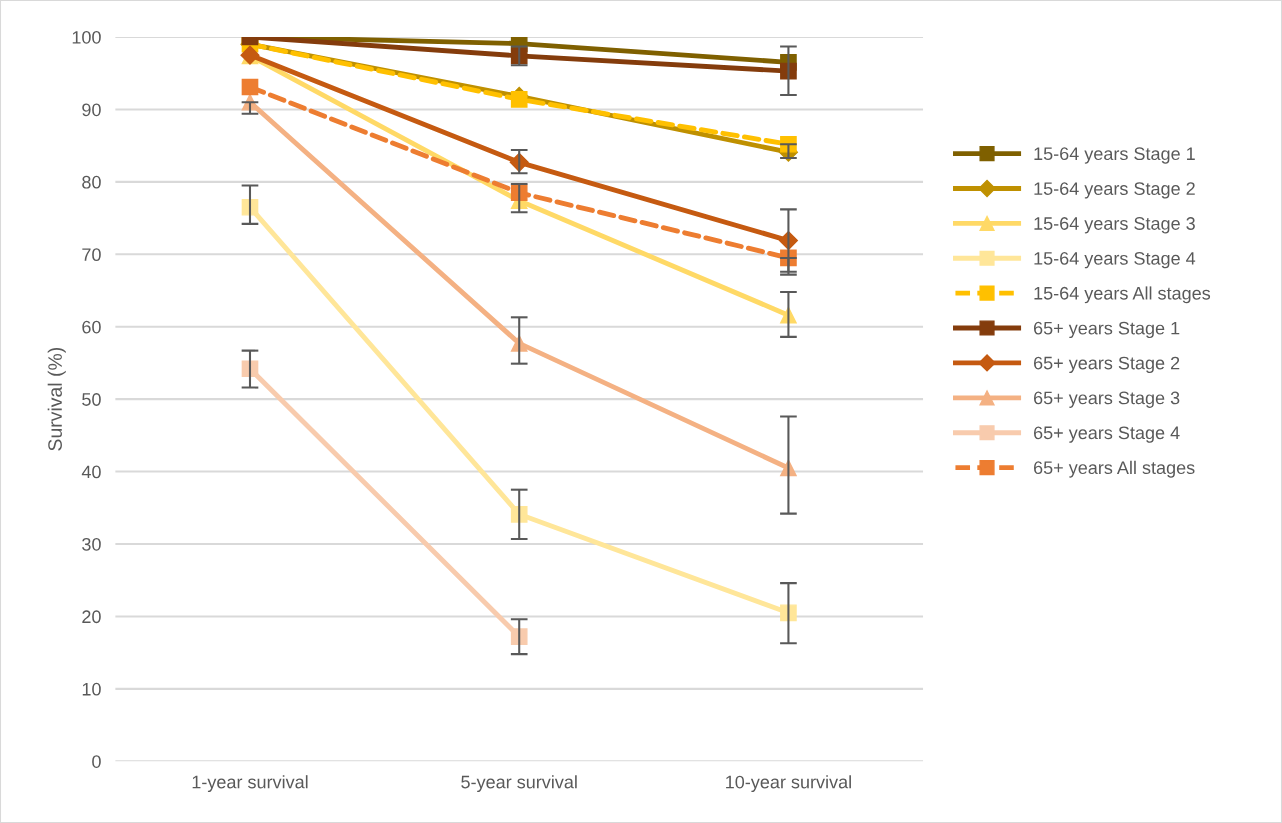 The height and width of the screenshot is (823, 1282). Describe the element at coordinates (91, 544) in the screenshot. I see `y-tick-label: 30` at that location.